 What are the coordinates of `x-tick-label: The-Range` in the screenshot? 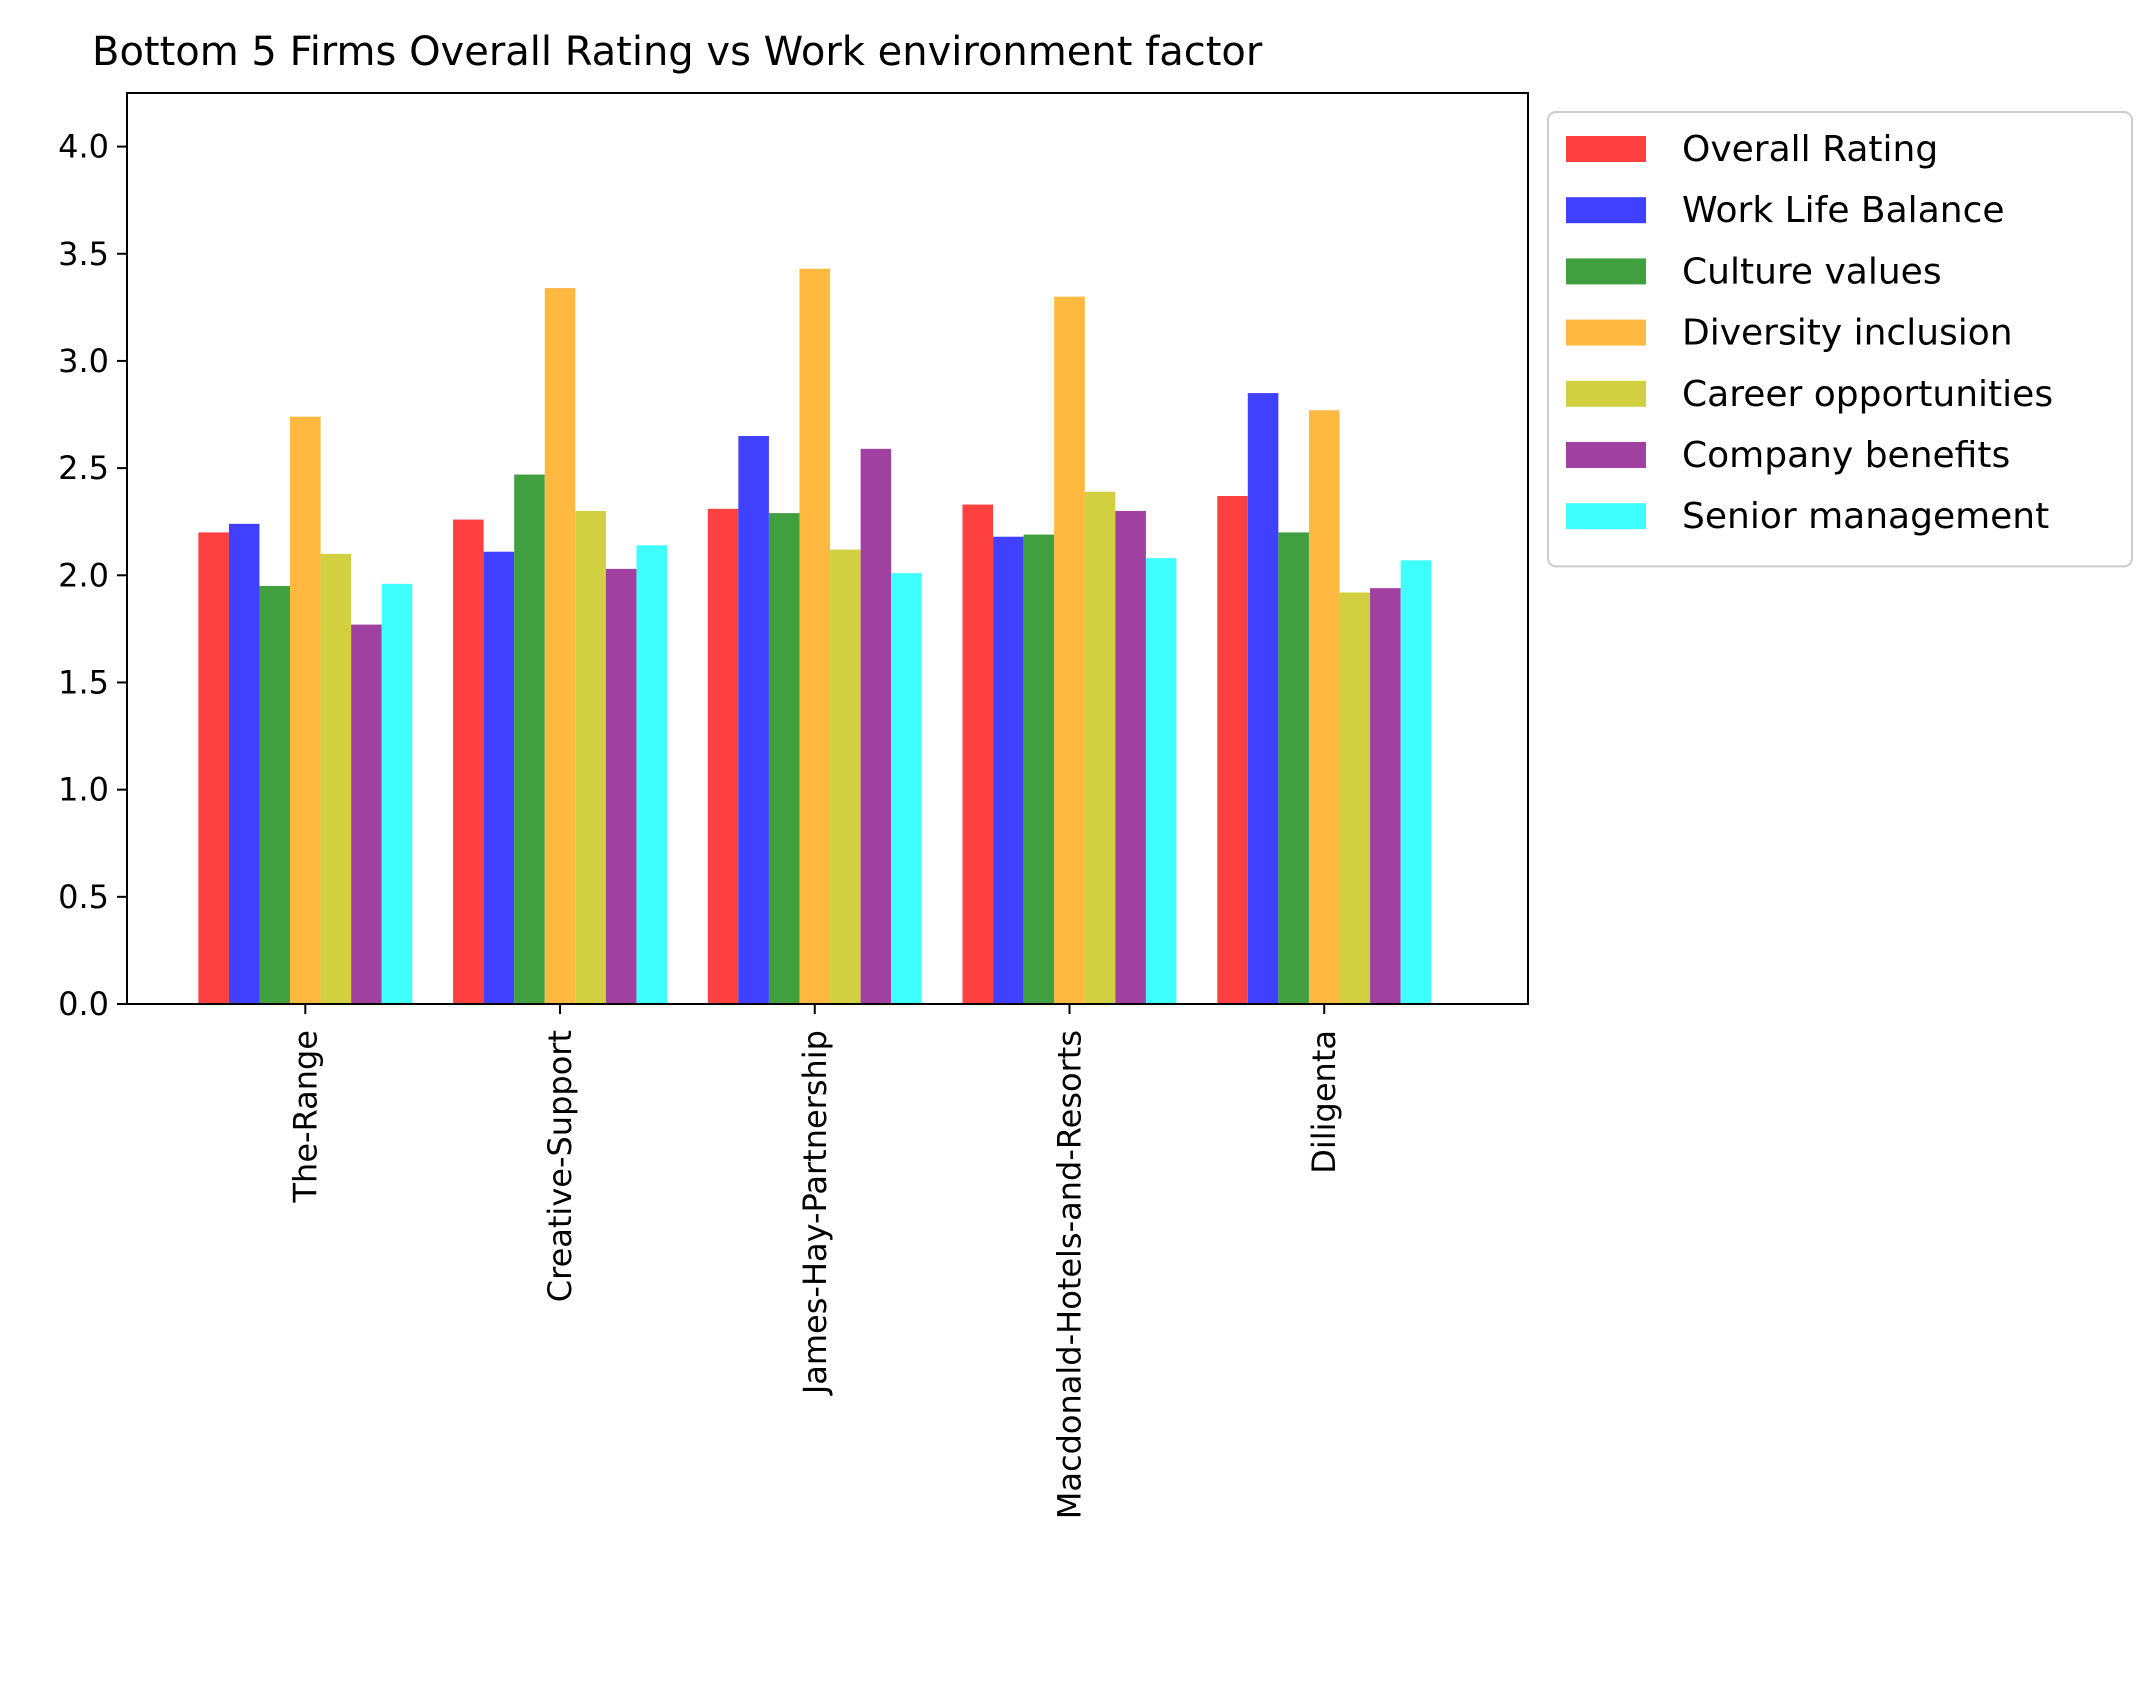 It's located at (305, 1116).